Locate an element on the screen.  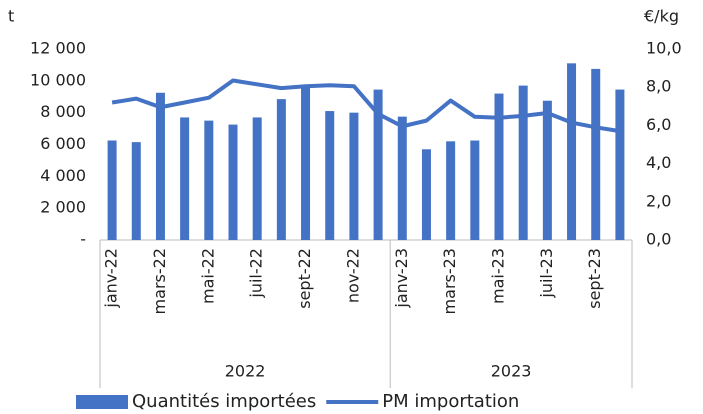
y2-tick-label: 6,0 is located at coordinates (658, 124).